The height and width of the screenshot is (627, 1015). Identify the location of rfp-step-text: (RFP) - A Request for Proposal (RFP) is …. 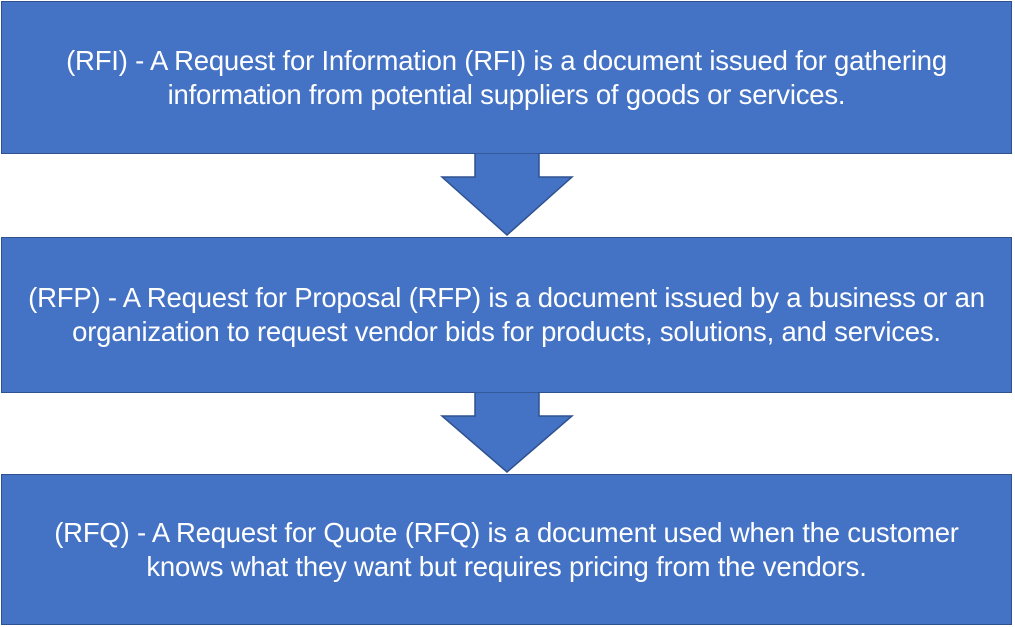
(506, 314).